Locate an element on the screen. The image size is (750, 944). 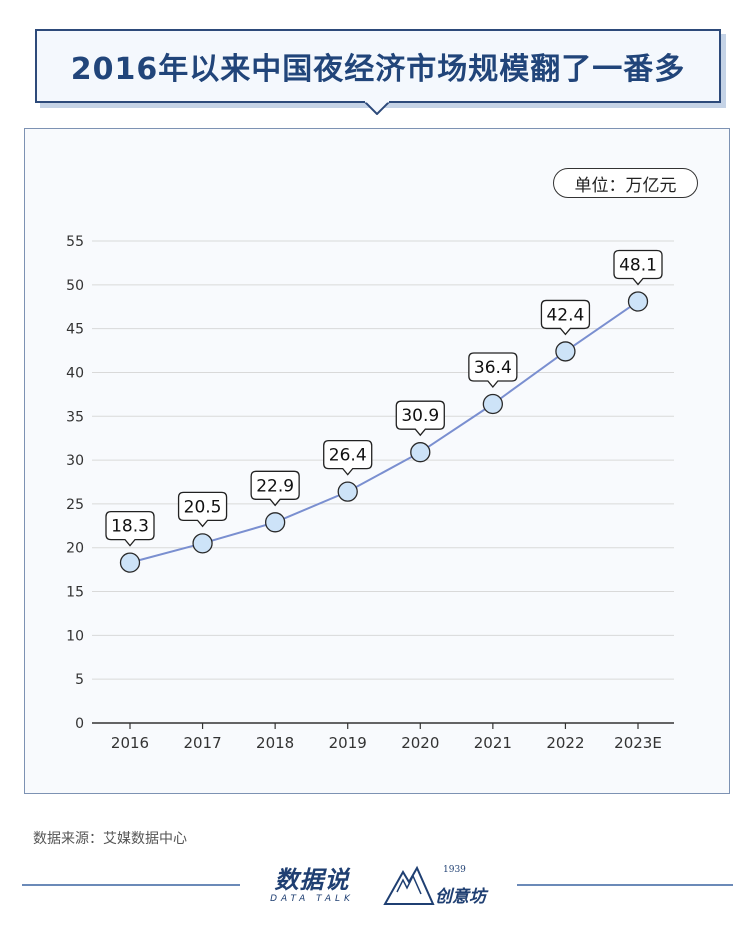
data-label: 42.4 is located at coordinates (565, 315).